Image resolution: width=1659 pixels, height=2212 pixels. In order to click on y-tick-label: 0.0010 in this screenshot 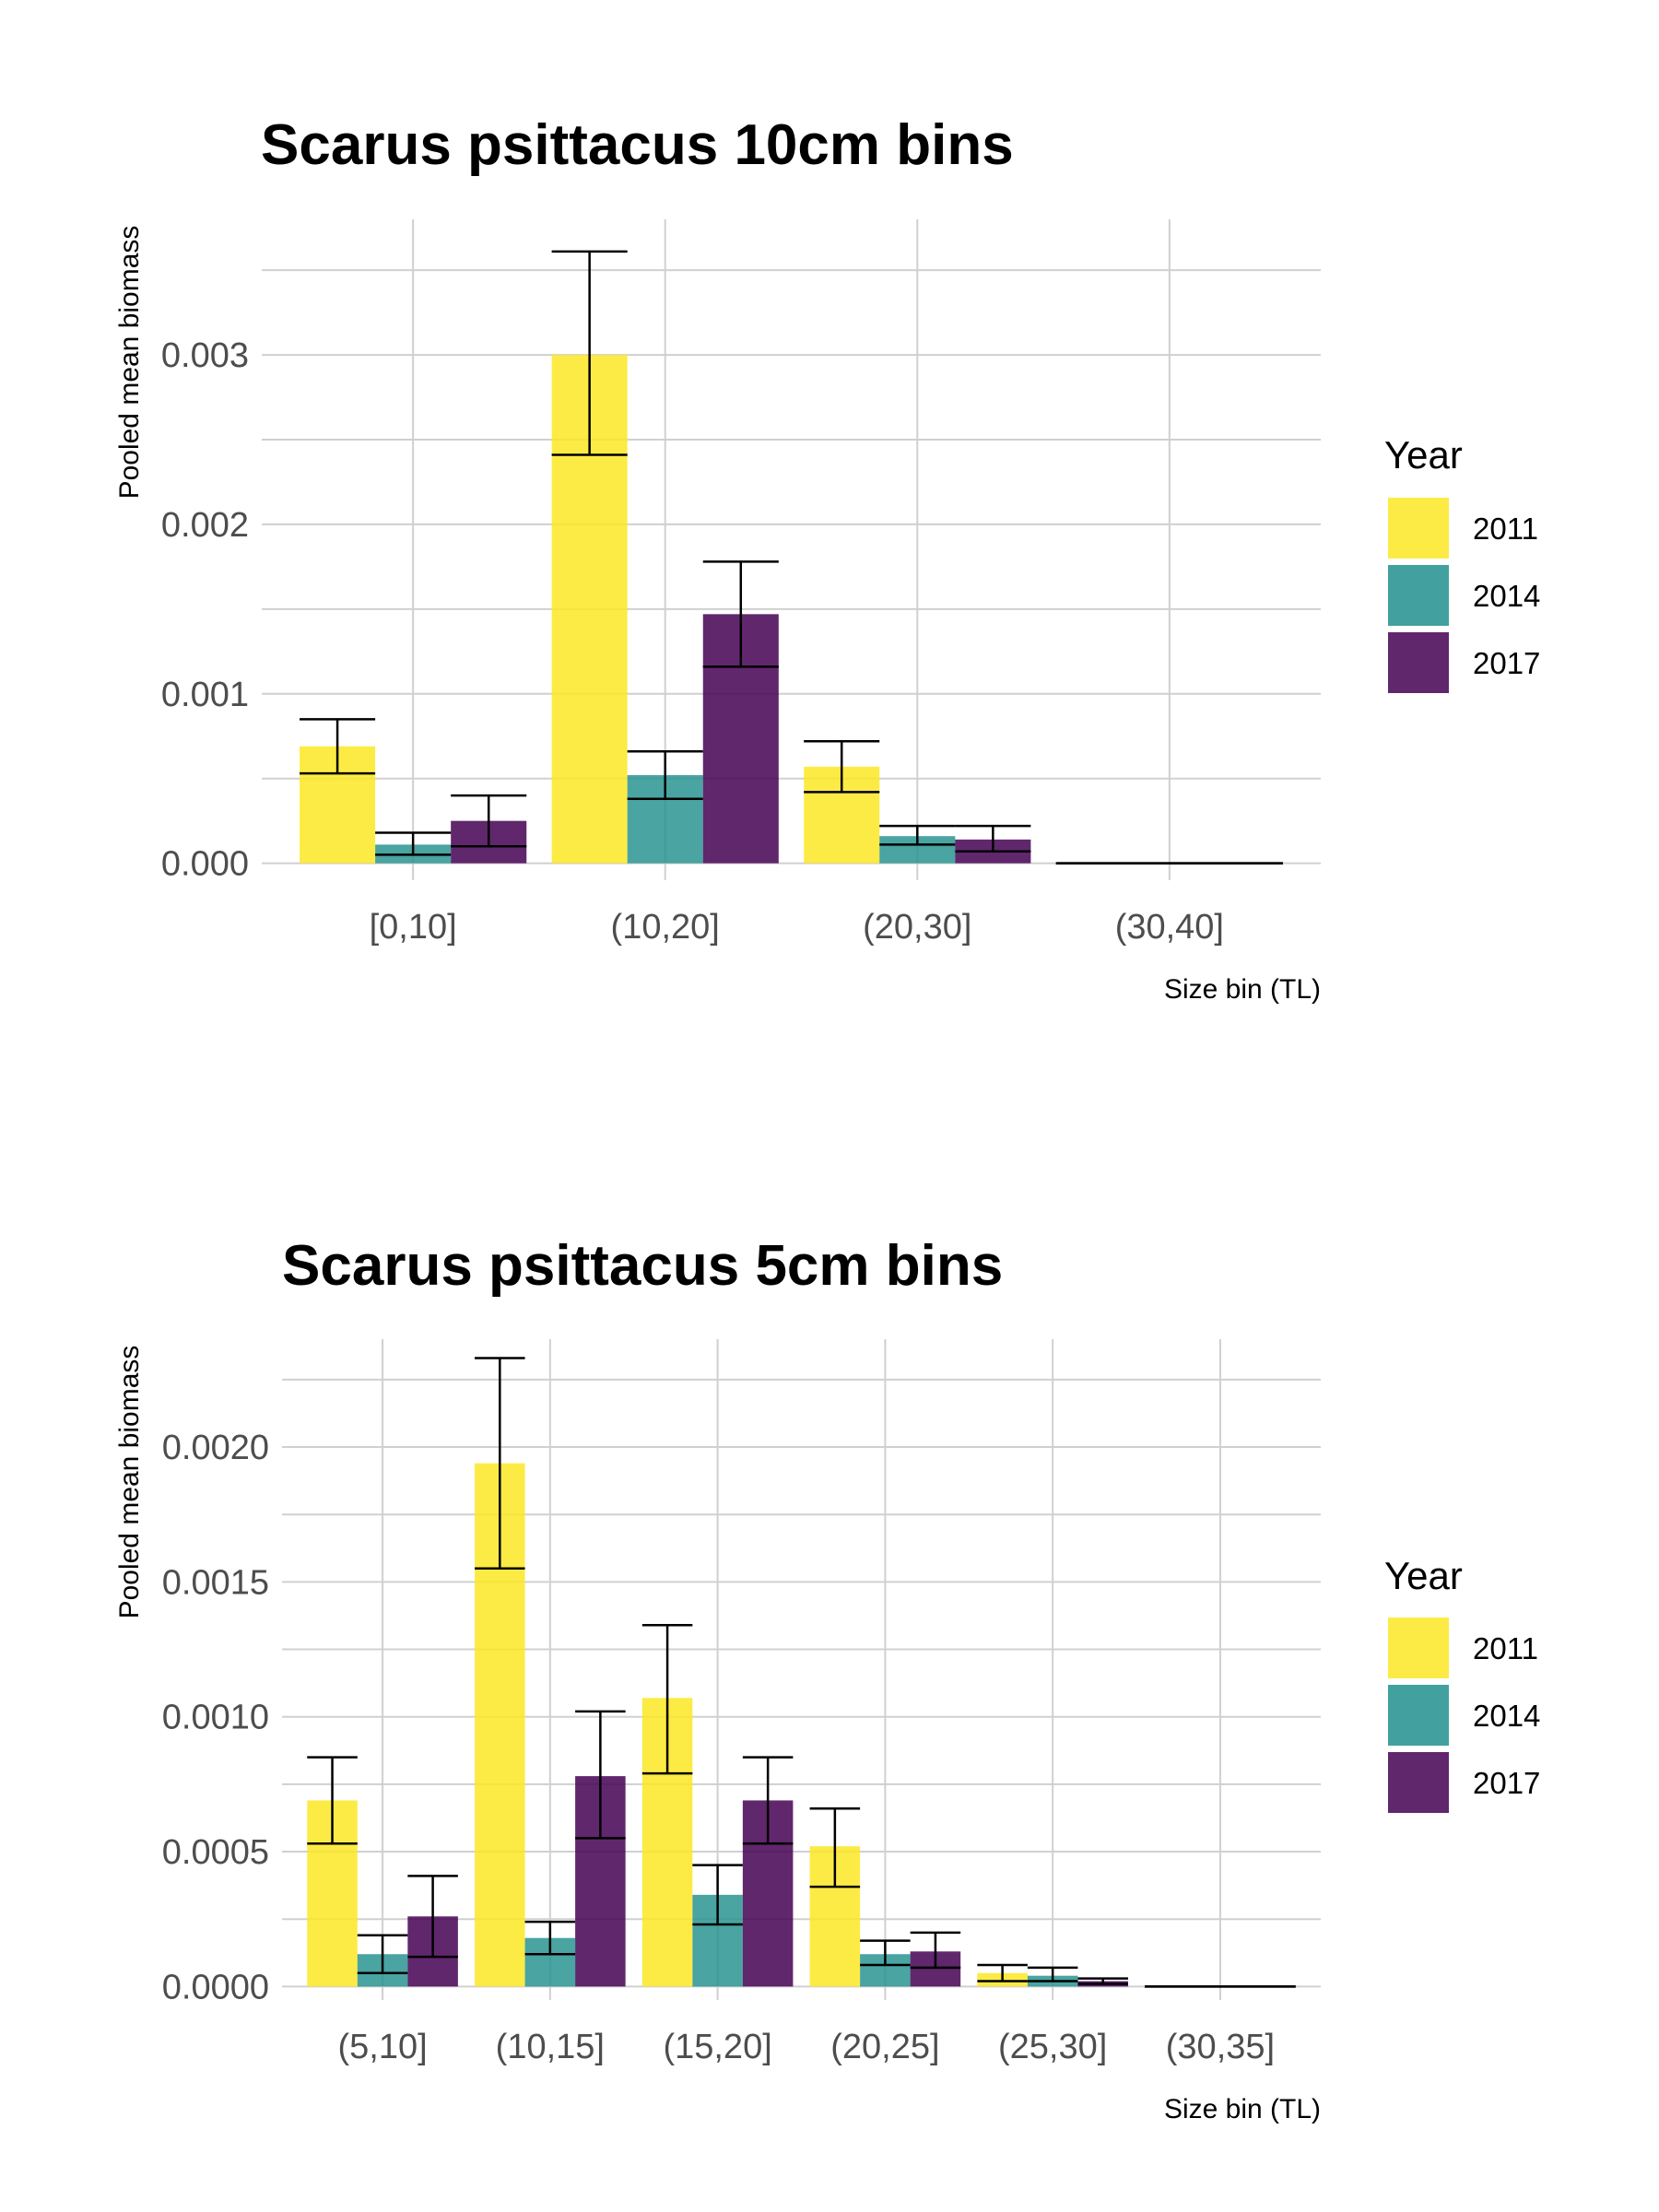, I will do `click(215, 1718)`.